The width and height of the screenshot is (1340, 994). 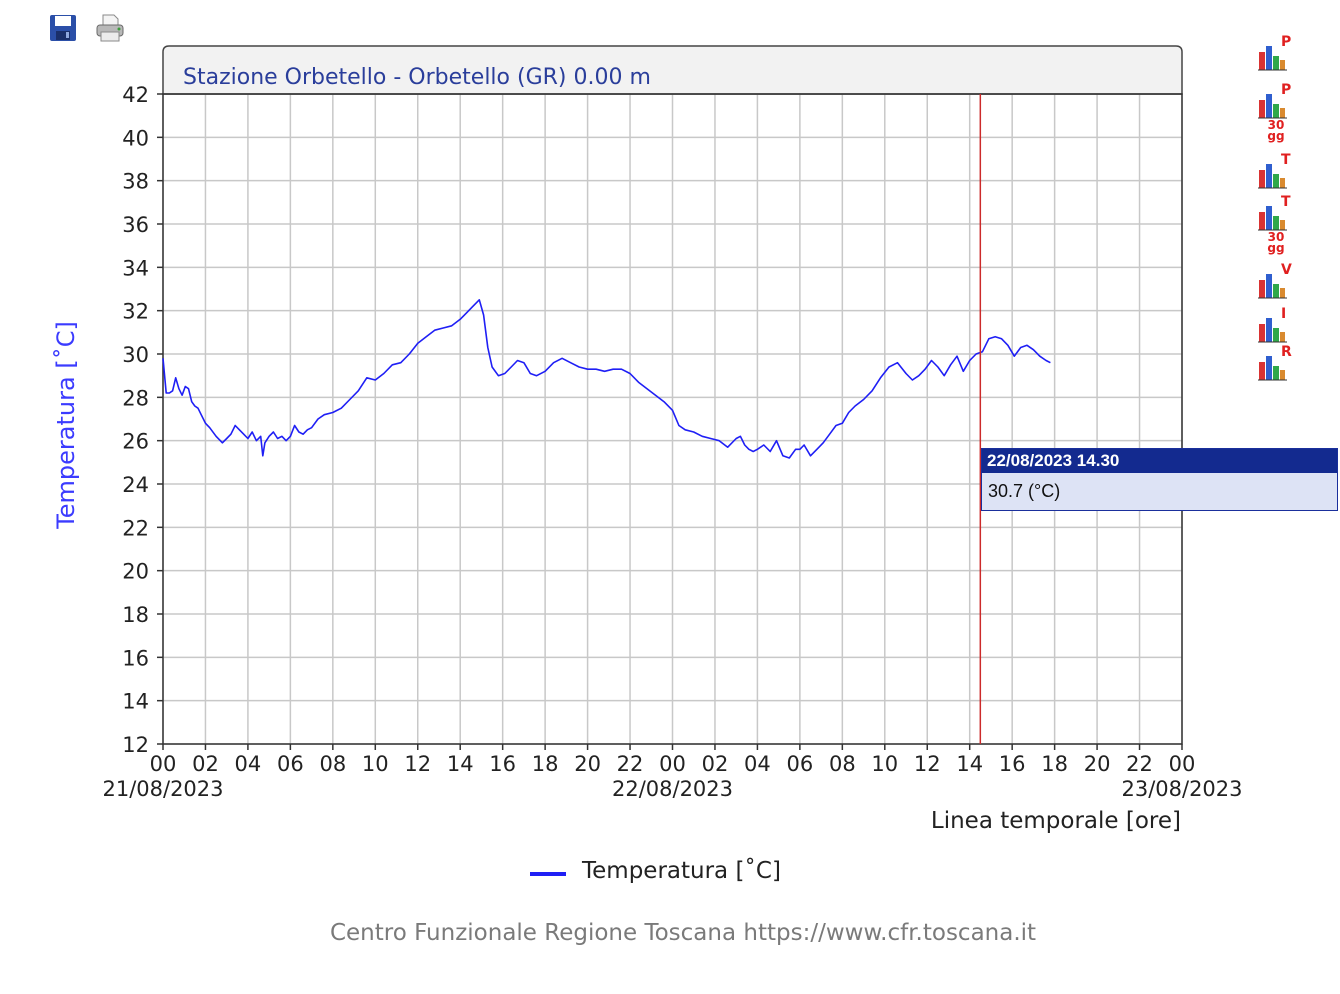 I want to click on chart-type-letter: R, so click(x=1286, y=352).